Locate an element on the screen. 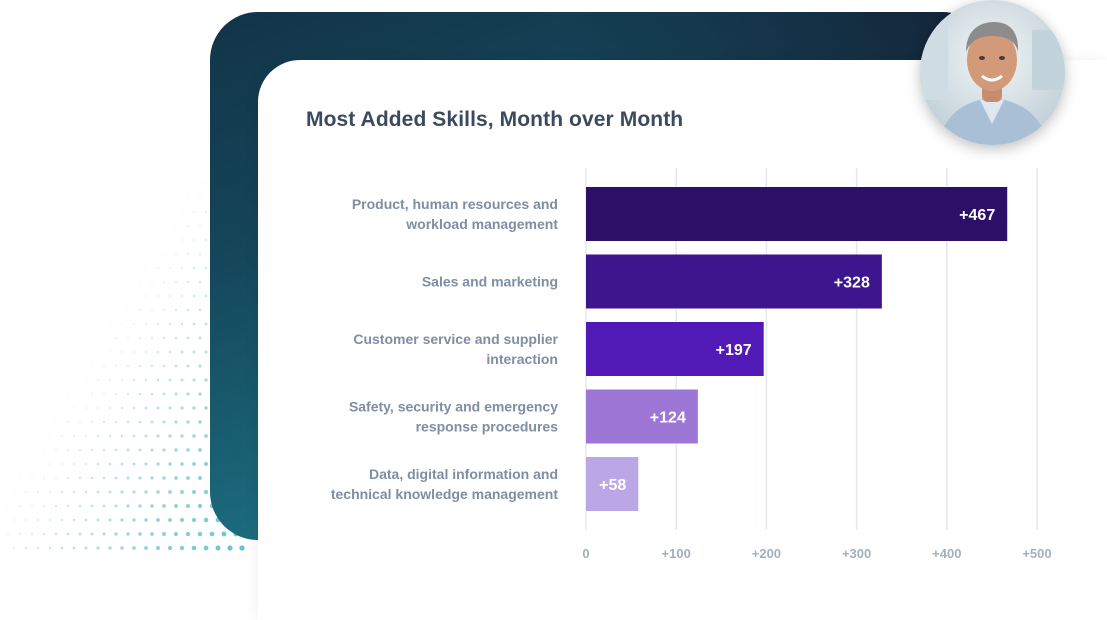 The height and width of the screenshot is (620, 1107). bar-value-label: +467 is located at coordinates (977, 215).